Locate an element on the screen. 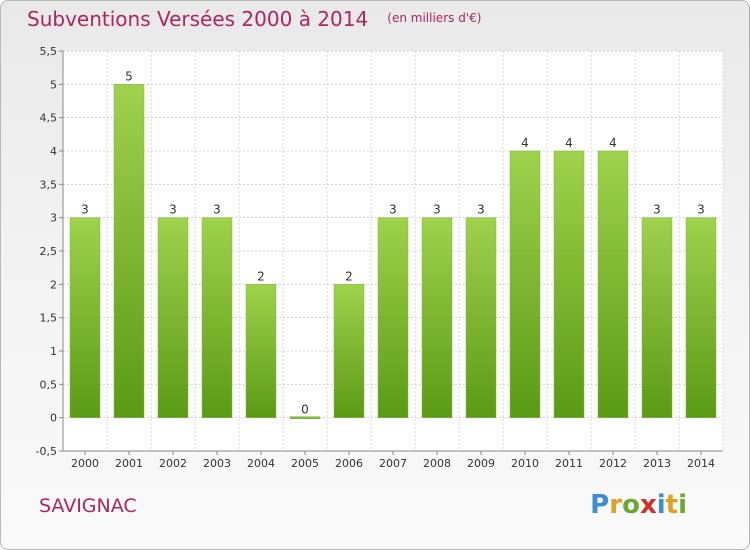 This screenshot has width=750, height=550. x-tick-label: 2013 is located at coordinates (657, 463).